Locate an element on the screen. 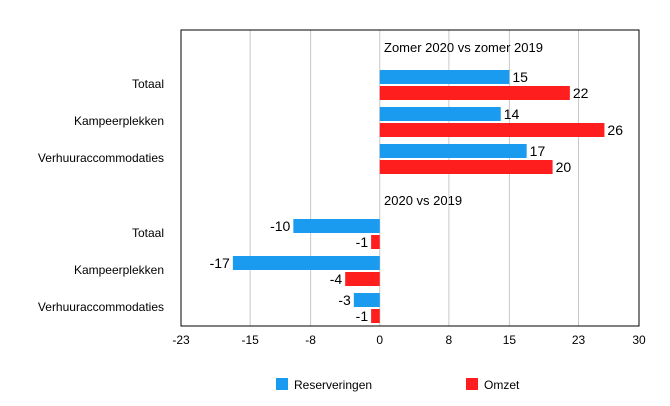 This screenshot has width=670, height=406. legend: Reserveringen Omzet is located at coordinates (398, 385).